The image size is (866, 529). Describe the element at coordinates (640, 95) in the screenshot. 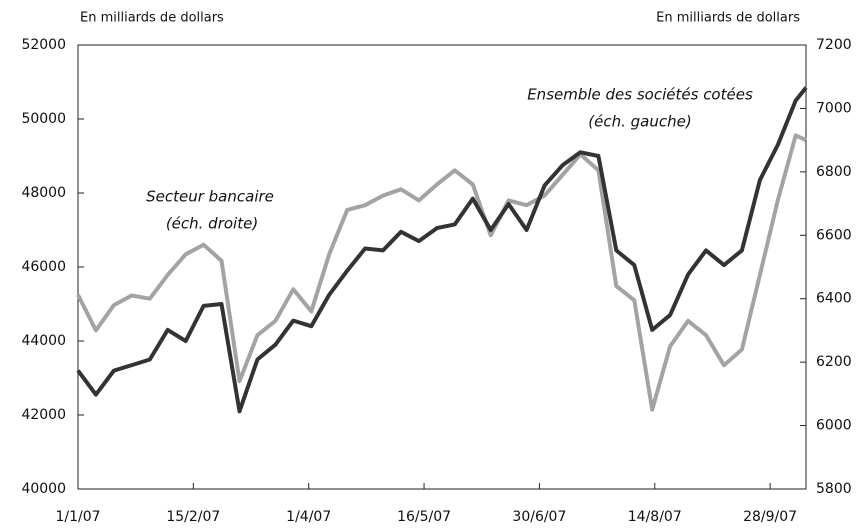

I see `annotation: Ensemble des sociétés cotées` at that location.